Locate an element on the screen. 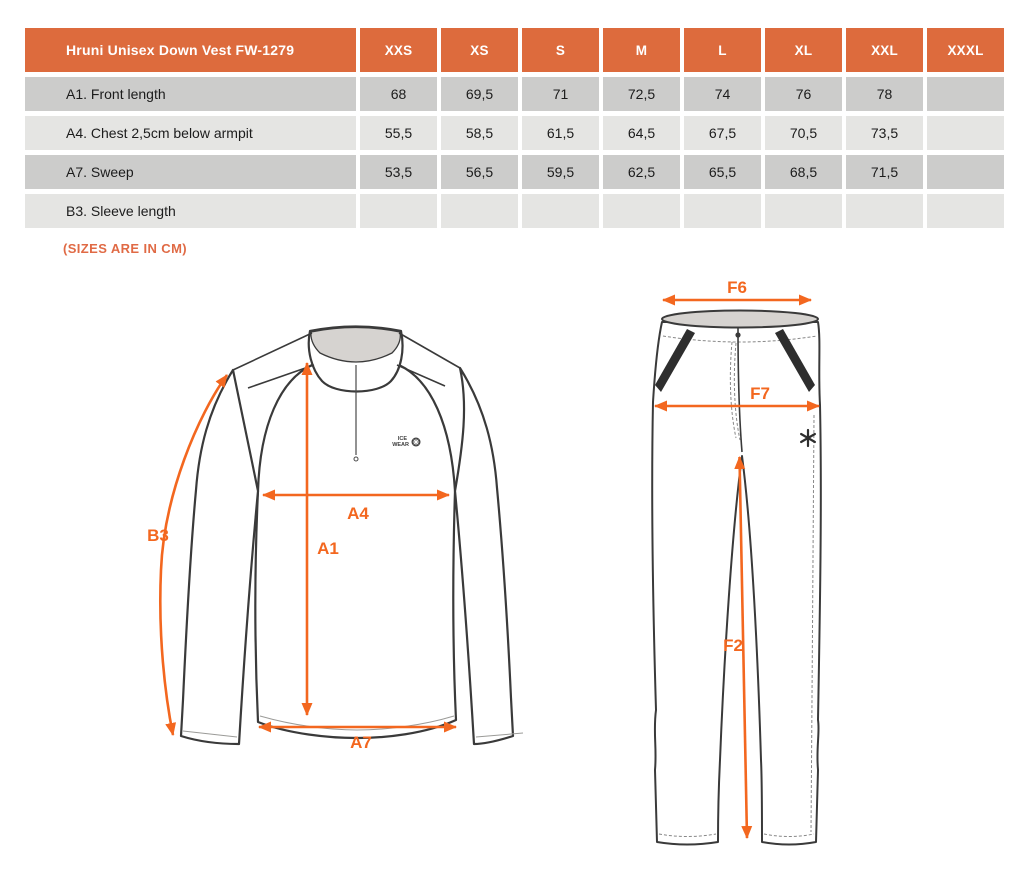 The image size is (1028, 886). units-note: (SIZES ARE IN CM) is located at coordinates (125, 248).